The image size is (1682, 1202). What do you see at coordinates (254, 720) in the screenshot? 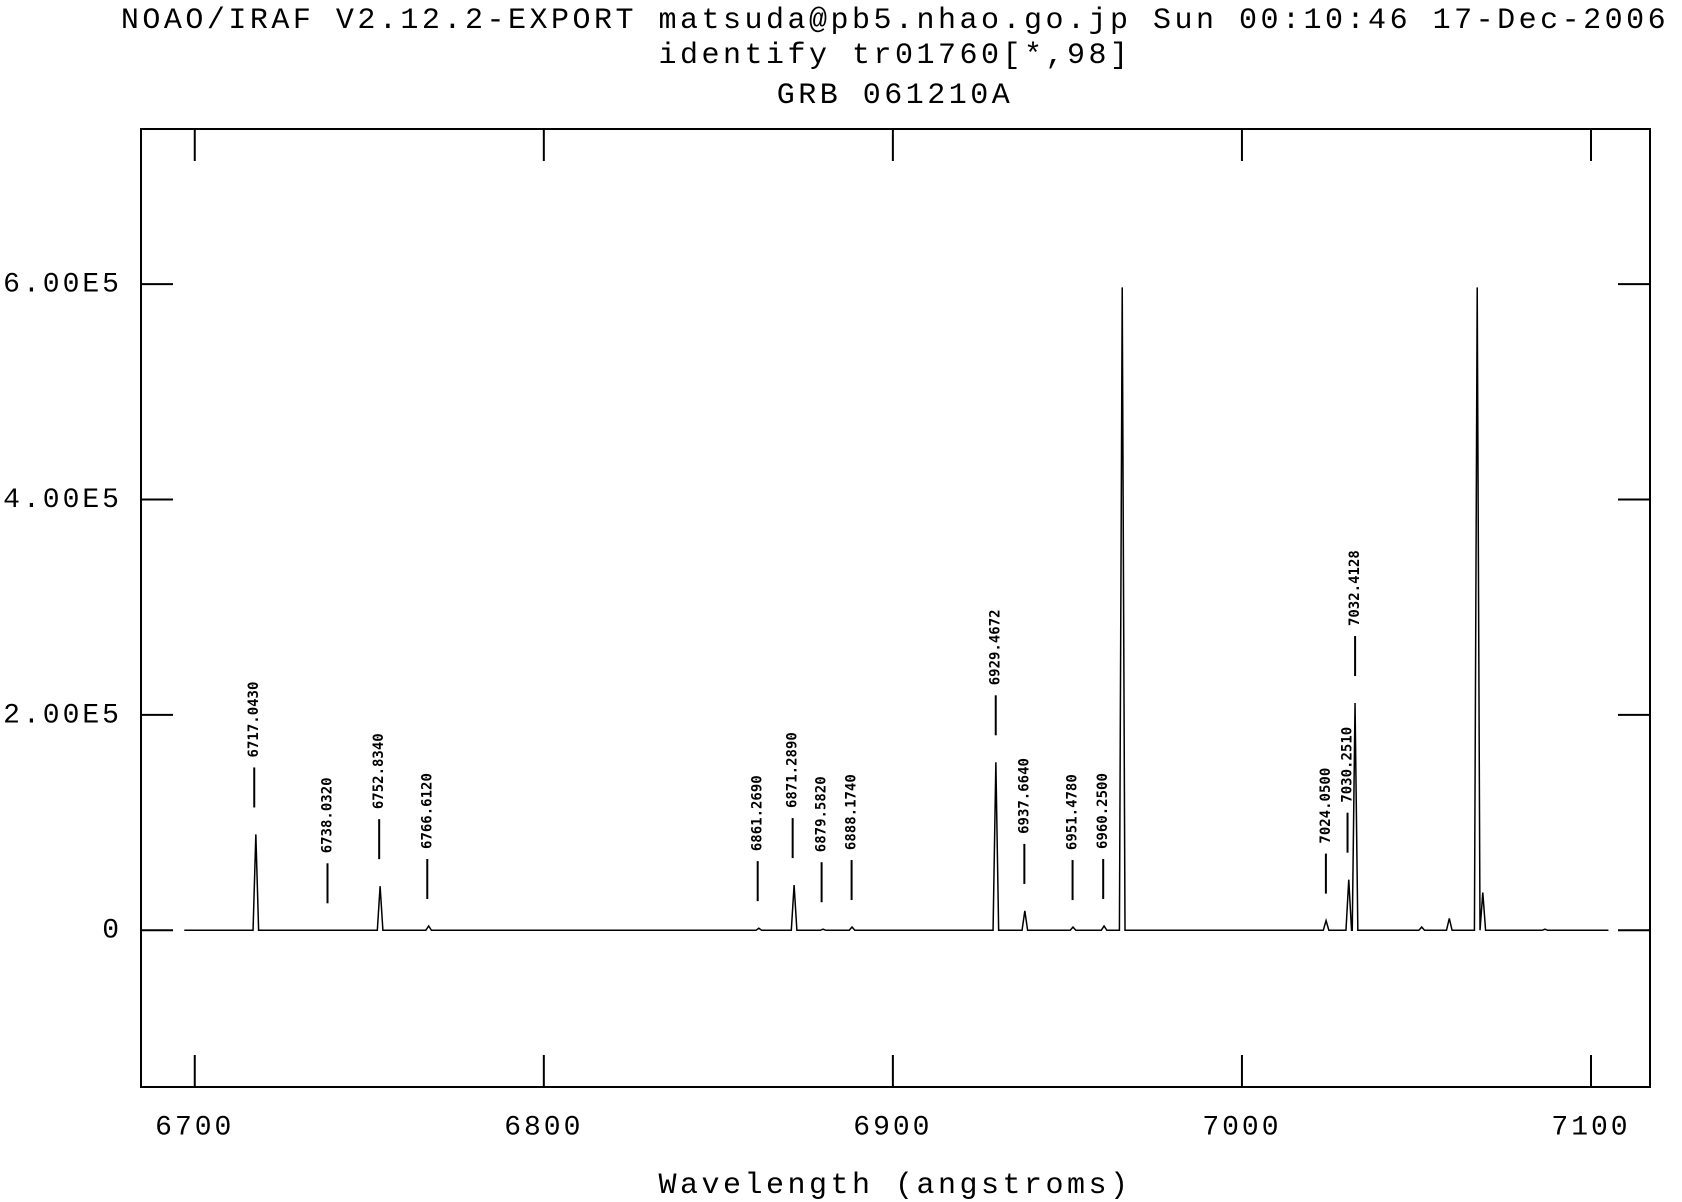
I see `line-id-label: 6717.0430` at bounding box center [254, 720].